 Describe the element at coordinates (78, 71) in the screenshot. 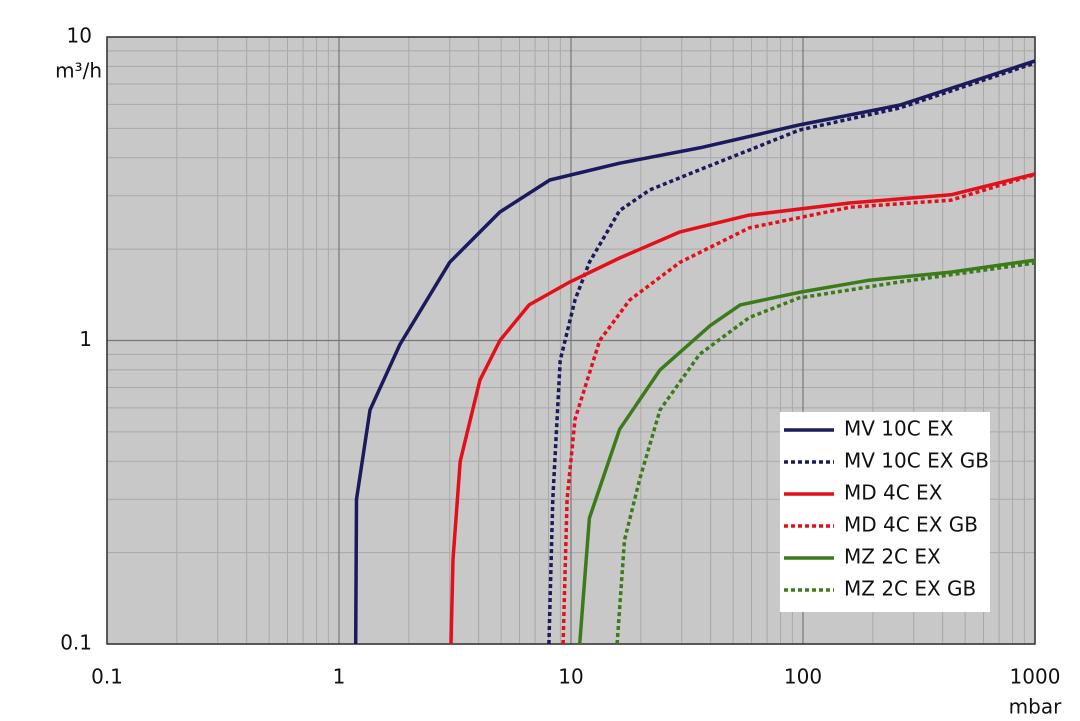

I see `y-axis-title: m³/h` at that location.